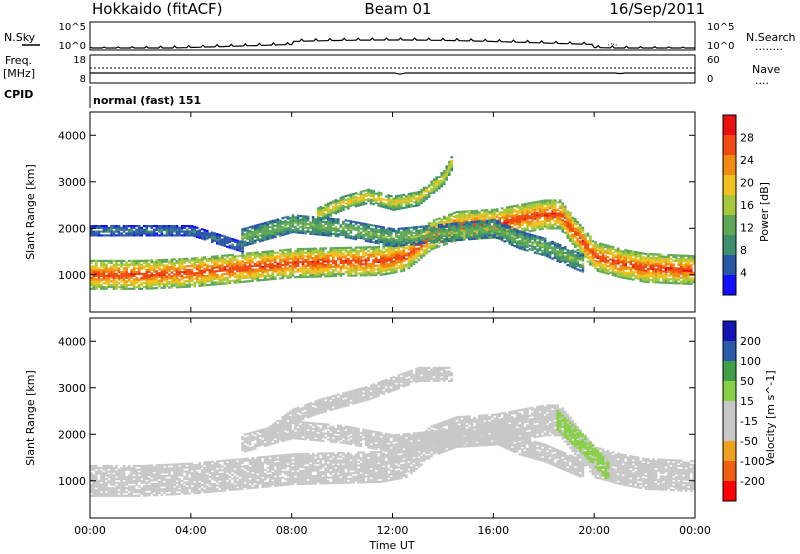  I want to click on freq-tick-high: 18, so click(79, 60).